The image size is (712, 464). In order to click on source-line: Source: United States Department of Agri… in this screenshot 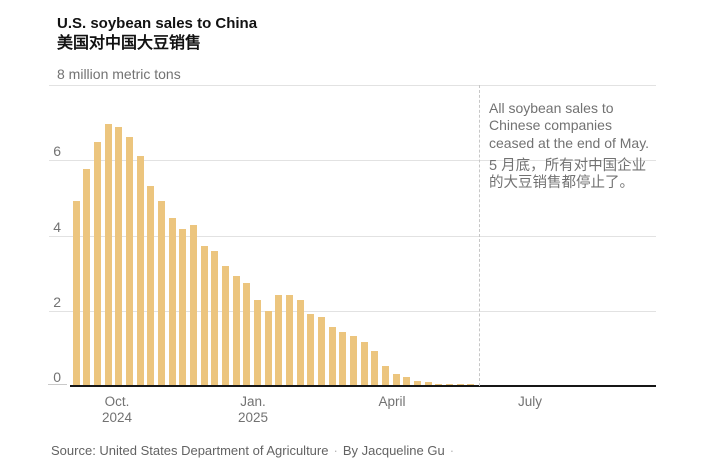, I will do `click(255, 450)`.